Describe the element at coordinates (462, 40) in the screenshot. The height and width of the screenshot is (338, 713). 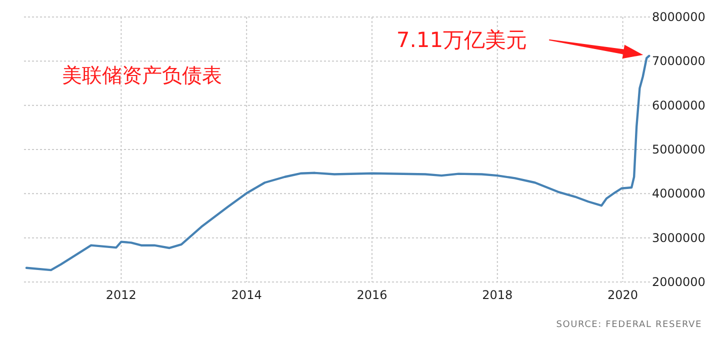
I see `annotation: 7.11万亿美元` at that location.